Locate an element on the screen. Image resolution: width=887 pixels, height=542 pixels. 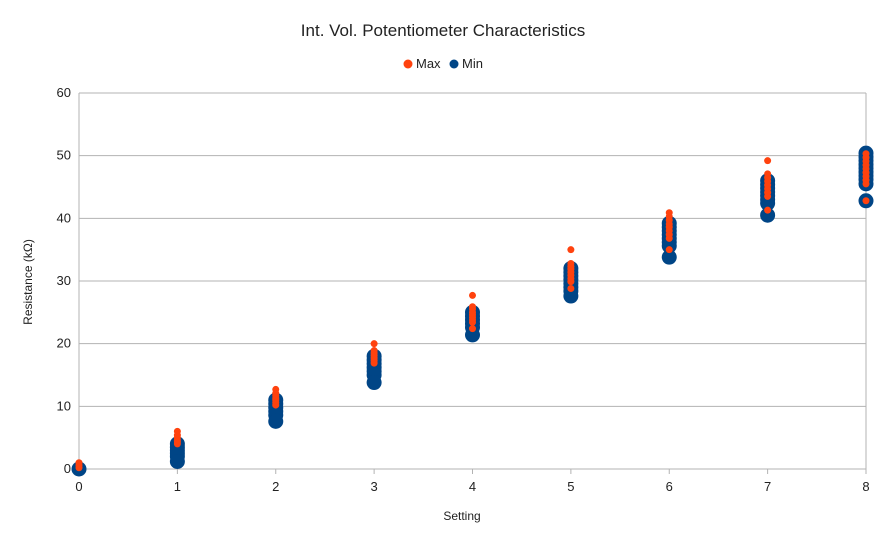
x-tick-label: 8 is located at coordinates (865, 486).